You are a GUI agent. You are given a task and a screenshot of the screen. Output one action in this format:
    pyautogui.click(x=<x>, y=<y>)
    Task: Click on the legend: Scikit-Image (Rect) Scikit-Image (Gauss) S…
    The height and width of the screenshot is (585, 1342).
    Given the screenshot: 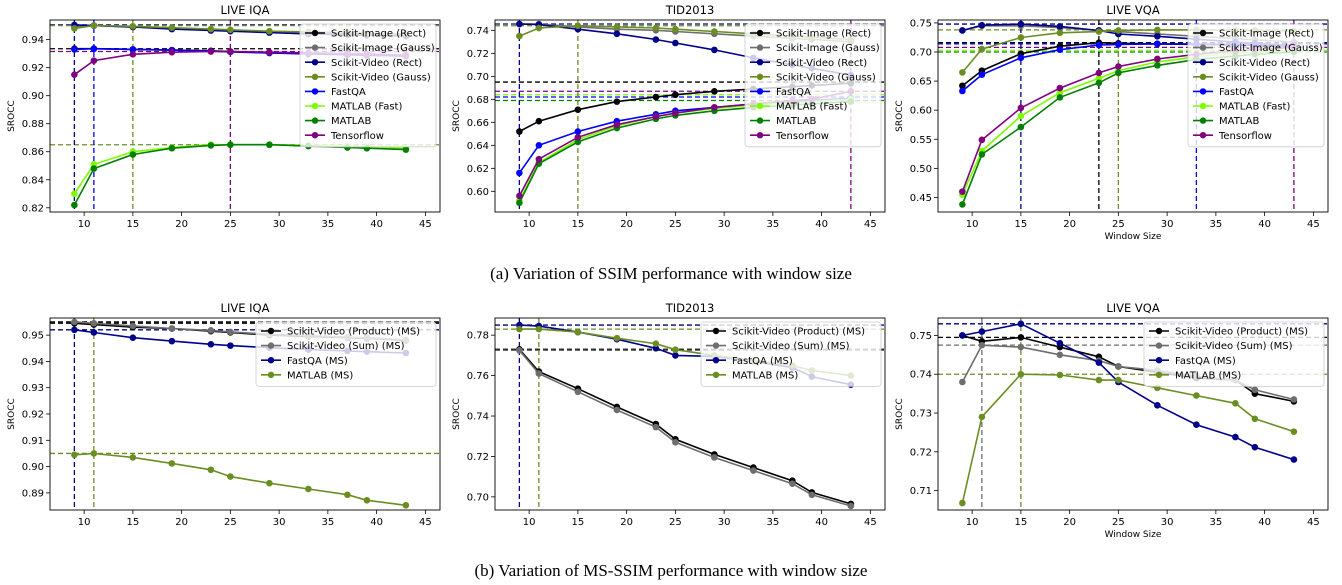 What is the action you would take?
    pyautogui.click(x=813, y=85)
    